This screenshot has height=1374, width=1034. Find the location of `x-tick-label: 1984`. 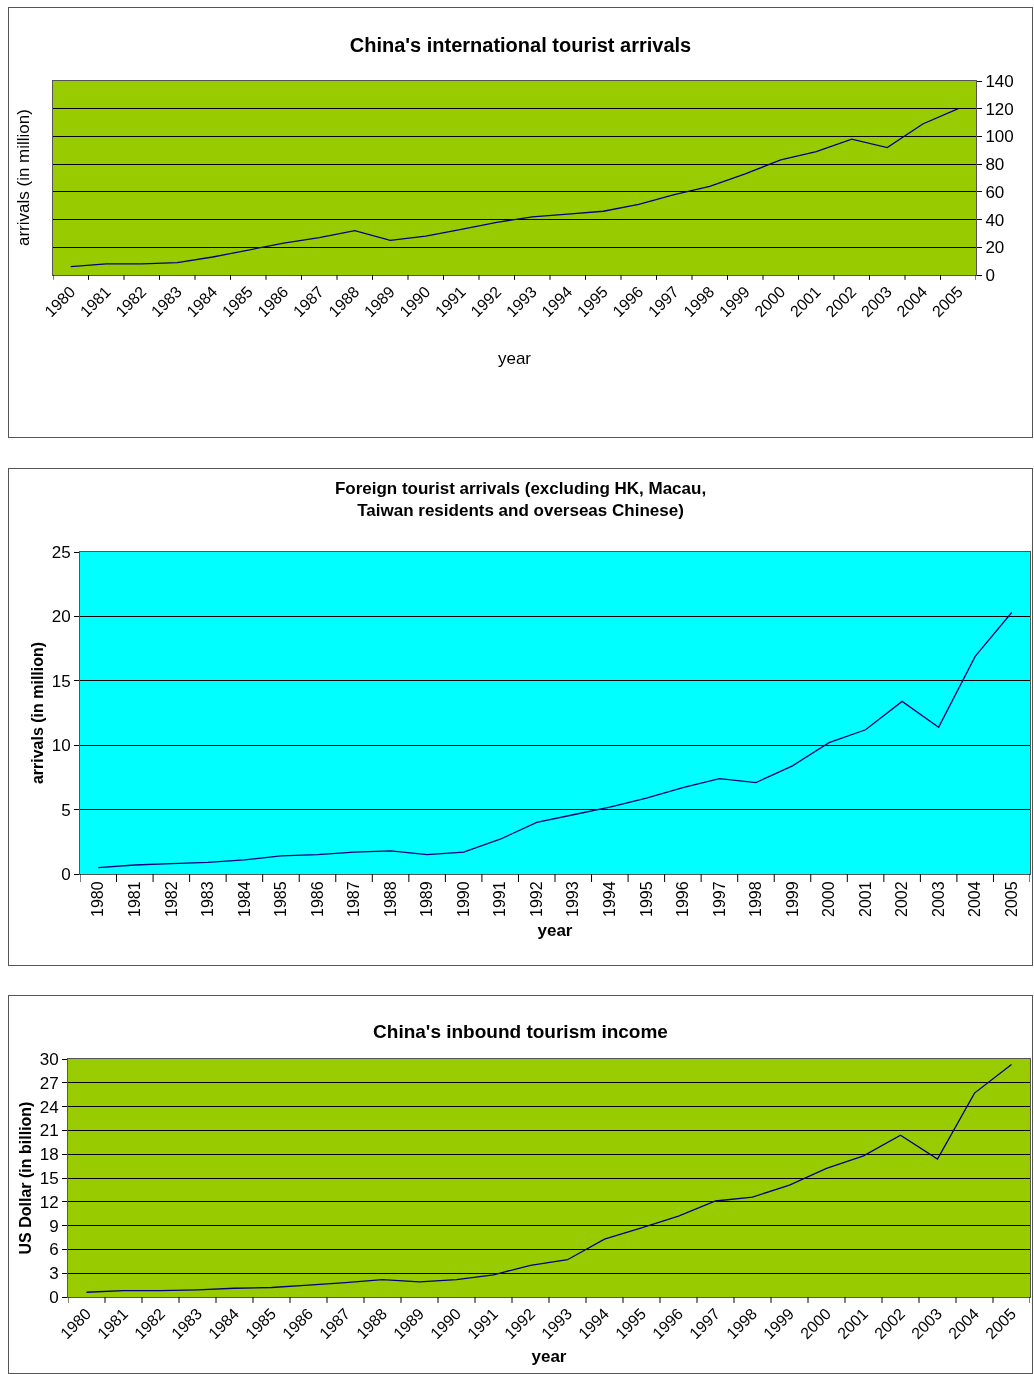

x-tick-label: 1984 is located at coordinates (244, 899).